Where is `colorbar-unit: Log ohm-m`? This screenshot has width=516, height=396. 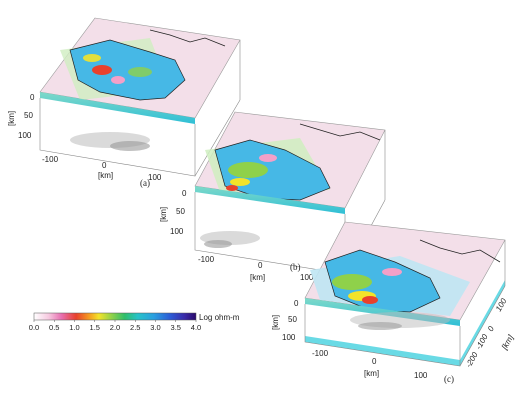
colorbar-unit: Log ohm-m is located at coordinates (219, 317).